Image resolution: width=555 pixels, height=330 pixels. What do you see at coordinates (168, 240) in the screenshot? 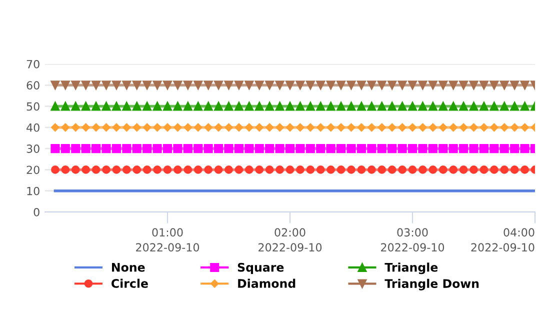
I see `x-tick-label: 01:00 2022-09-10` at bounding box center [168, 240].